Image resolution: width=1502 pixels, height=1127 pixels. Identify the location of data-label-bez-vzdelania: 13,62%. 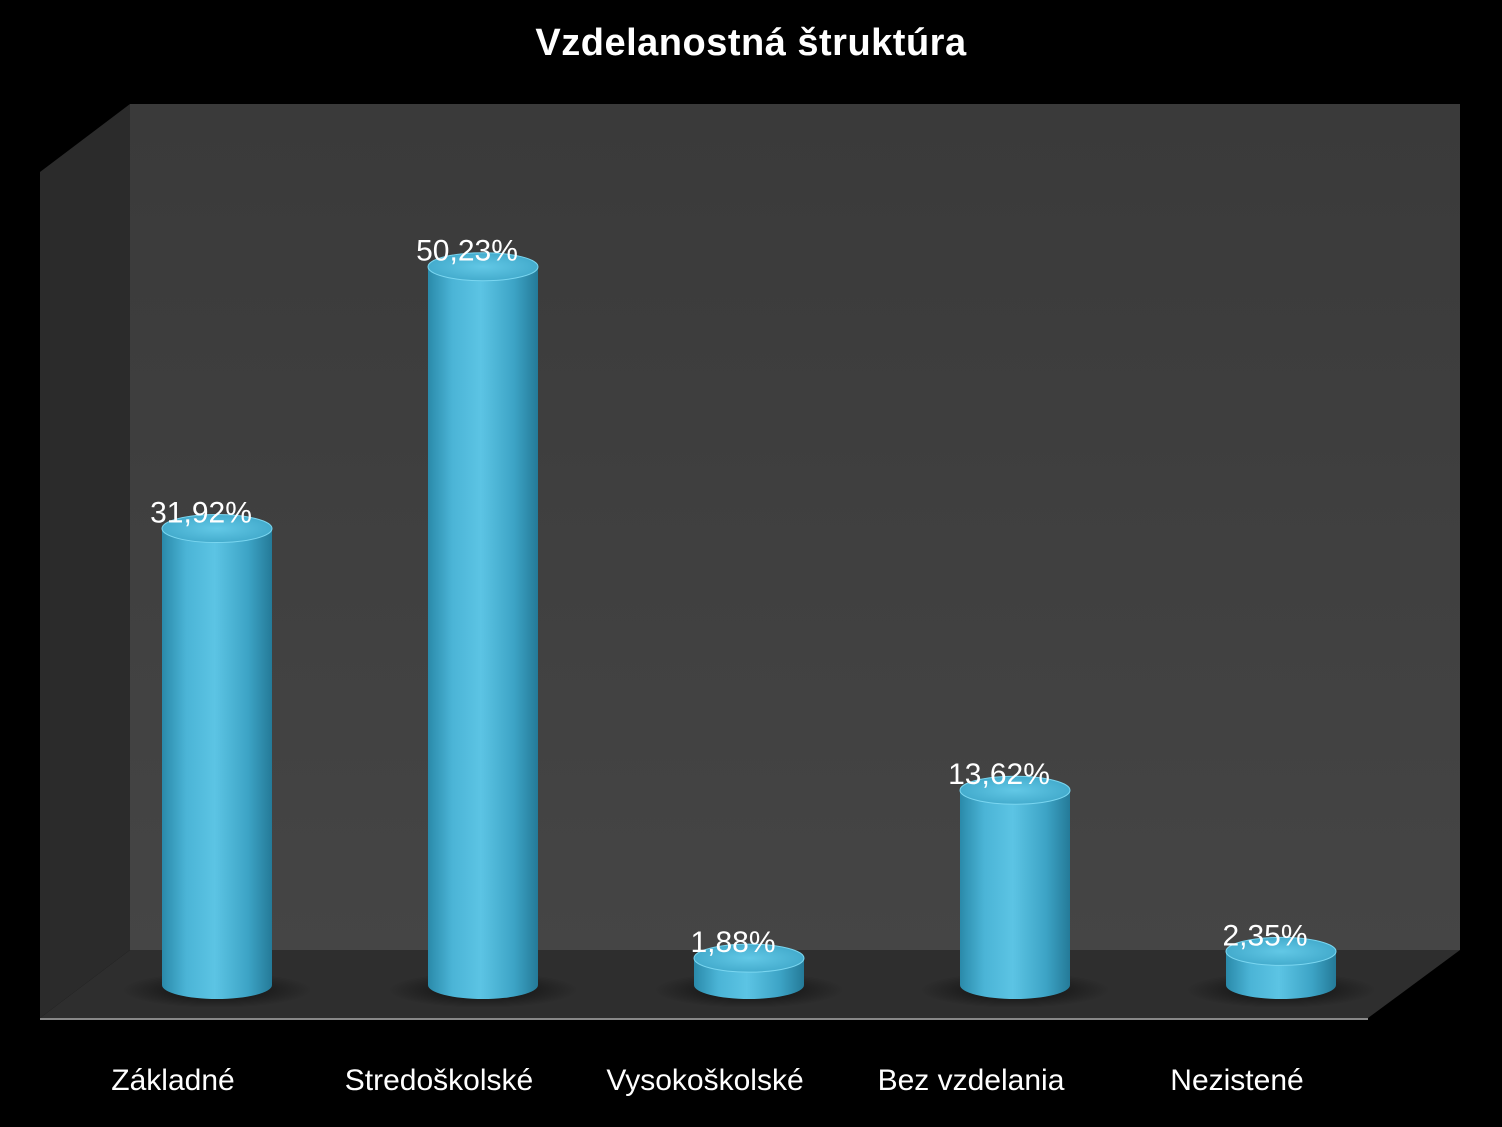
(999, 774).